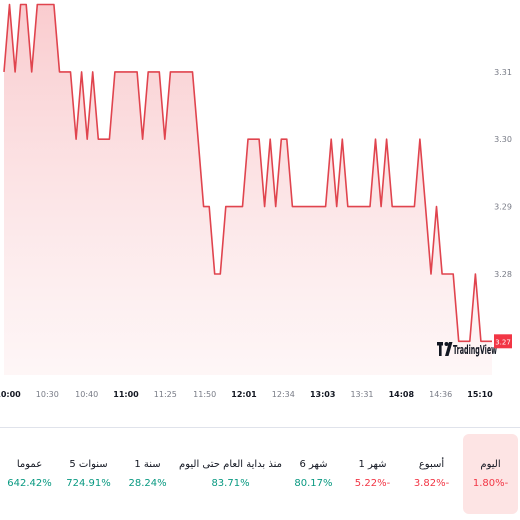 The width and height of the screenshot is (520, 520). I want to click on performance-tab: 1 سنة 28.24%, so click(147, 474).